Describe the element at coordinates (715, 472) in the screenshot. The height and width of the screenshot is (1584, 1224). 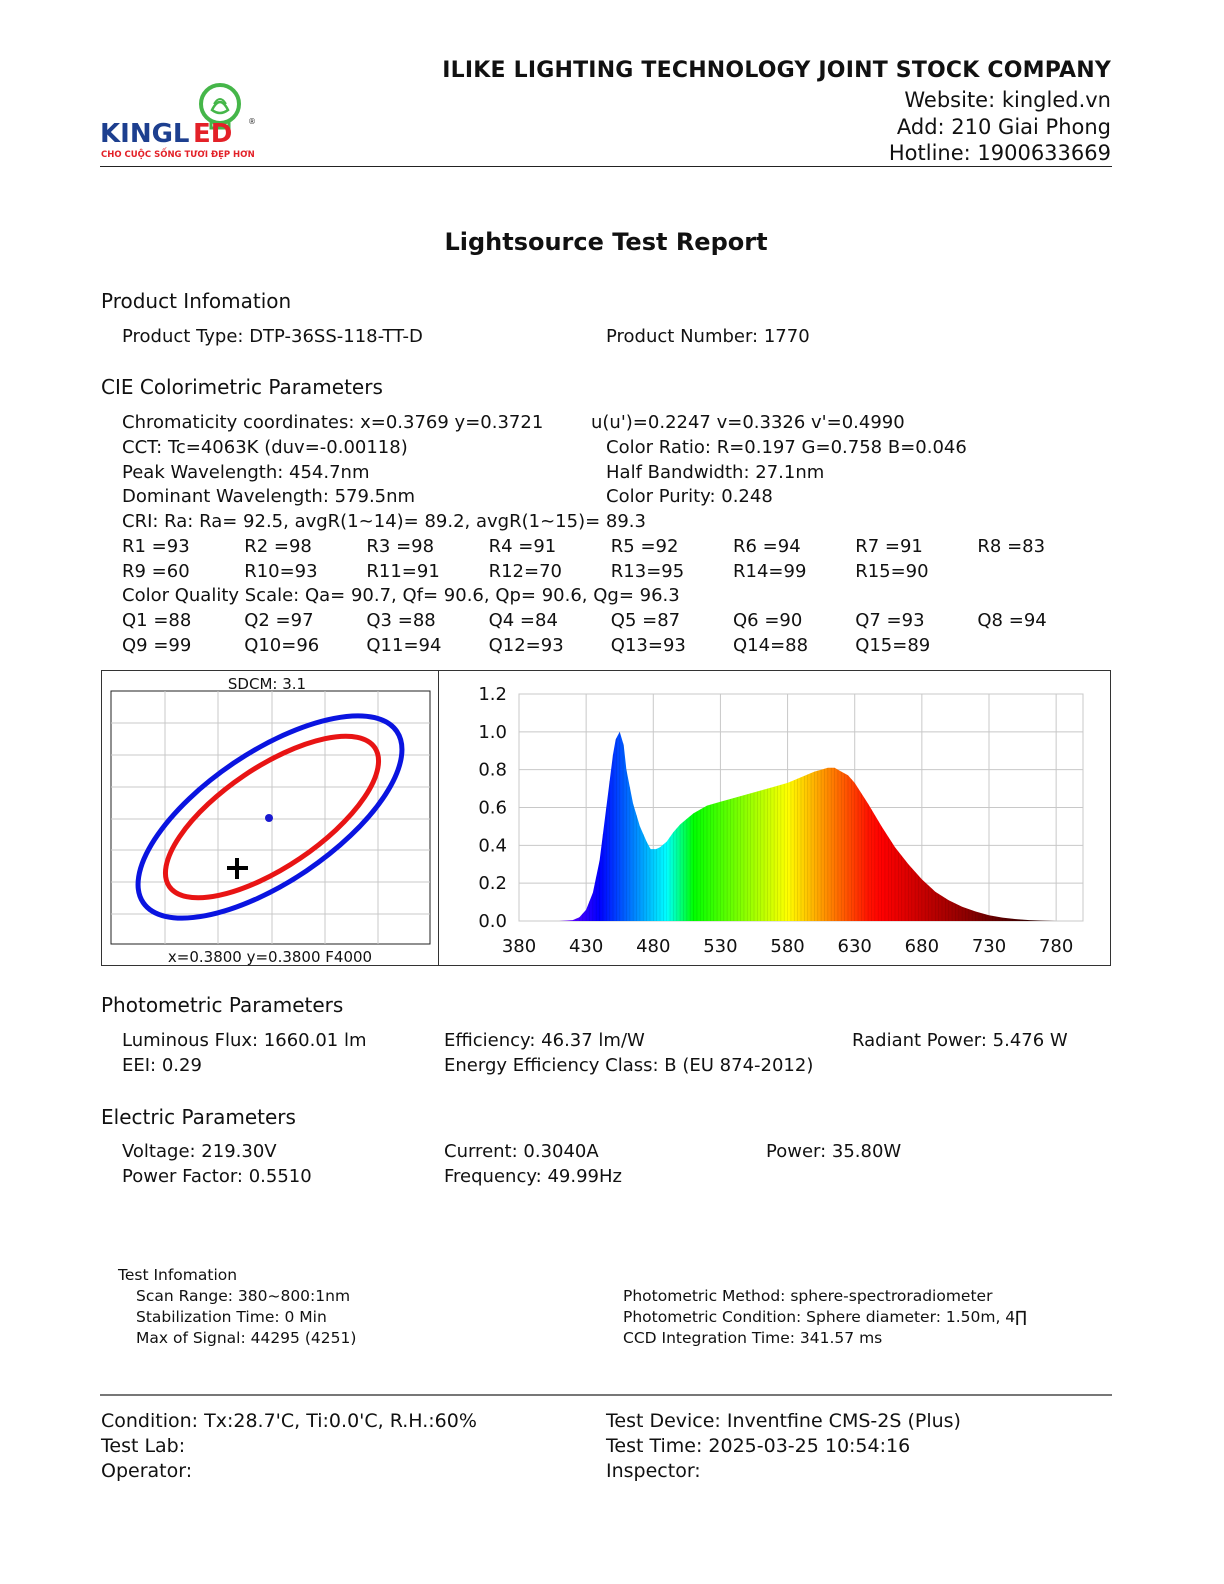
I see `half-bandwidth: Half Bandwidth: 27.1nm` at that location.